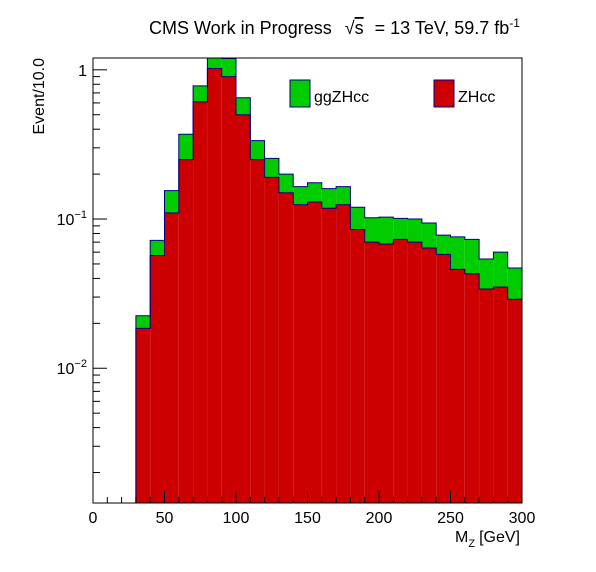  I want to click on x-tick-label: 50, so click(165, 518).